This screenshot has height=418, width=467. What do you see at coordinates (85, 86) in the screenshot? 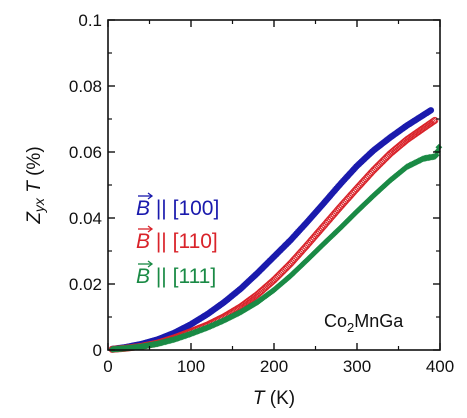
I see `y-tick-label: 0.08` at bounding box center [85, 86].